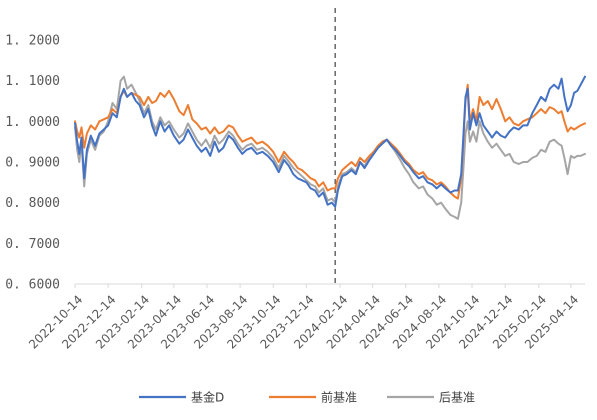 This screenshot has width=597, height=420. Describe the element at coordinates (313, 397) in the screenshot. I see `legend-item: 前基准` at that location.